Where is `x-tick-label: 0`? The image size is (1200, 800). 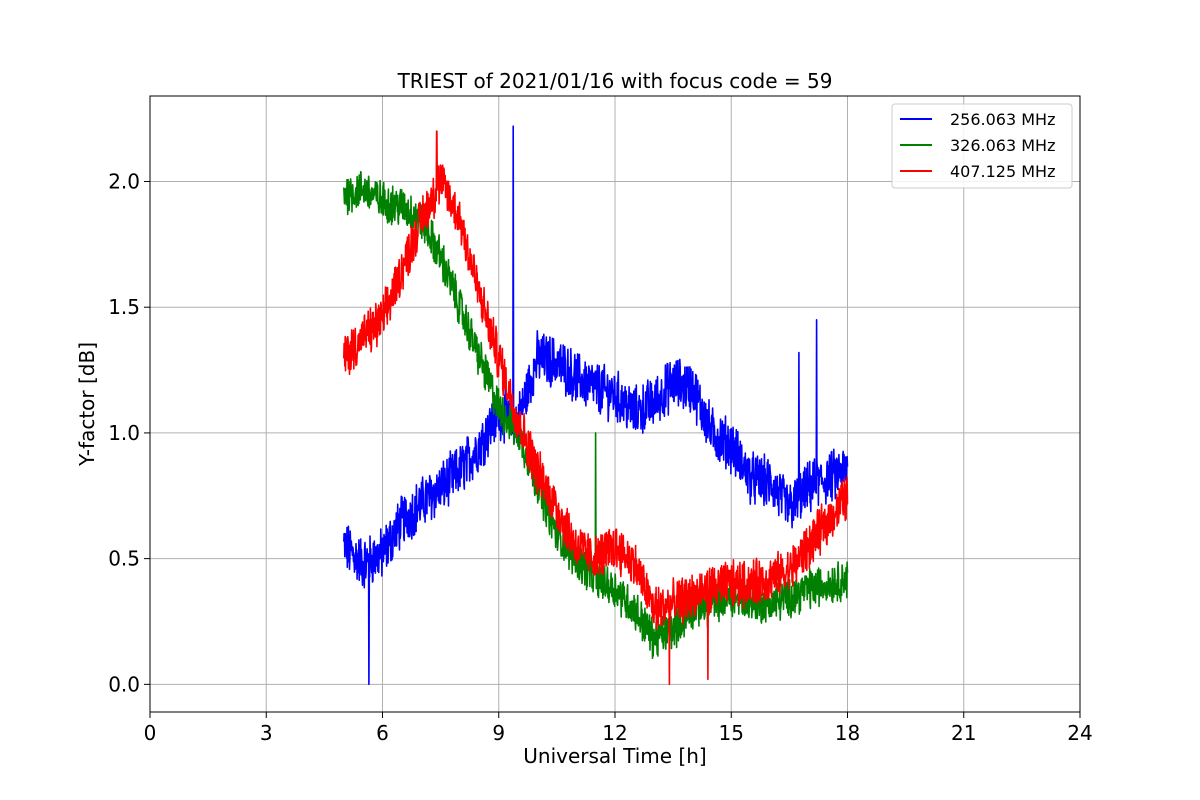
x-tick-label: 0 is located at coordinates (150, 733).